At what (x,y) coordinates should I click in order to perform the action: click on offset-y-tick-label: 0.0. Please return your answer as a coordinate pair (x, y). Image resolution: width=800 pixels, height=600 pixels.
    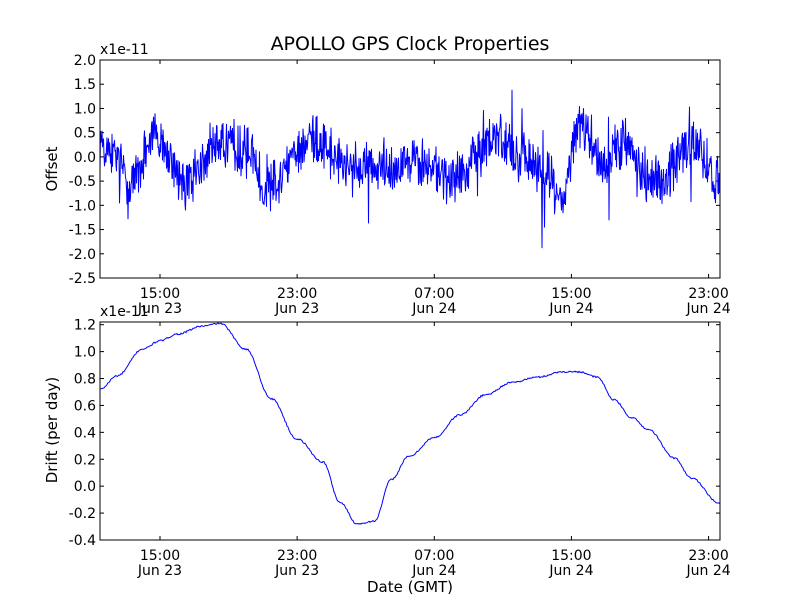
    Looking at the image, I should click on (85, 158).